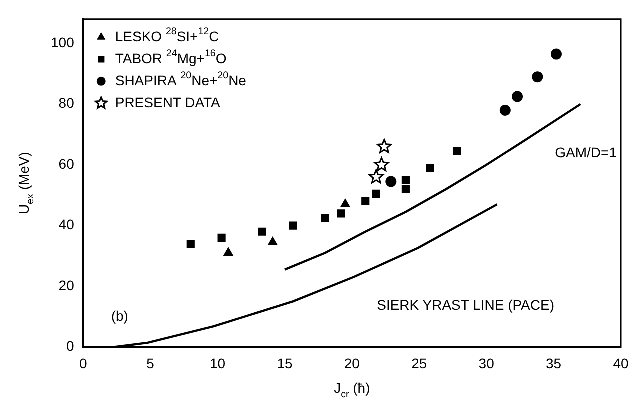 Image resolution: width=643 pixels, height=414 pixels. What do you see at coordinates (26, 183) in the screenshot?
I see `y-axis-title: Uex (MeV)` at bounding box center [26, 183].